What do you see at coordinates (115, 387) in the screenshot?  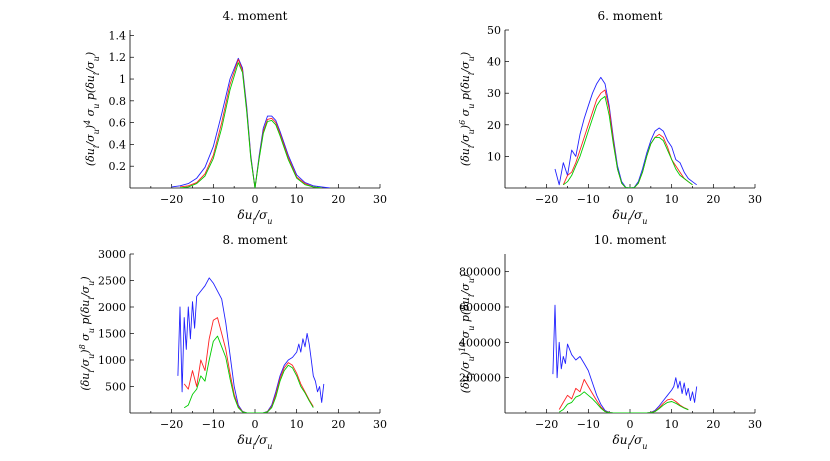 I see `y-tick-label: 500` at bounding box center [115, 387].